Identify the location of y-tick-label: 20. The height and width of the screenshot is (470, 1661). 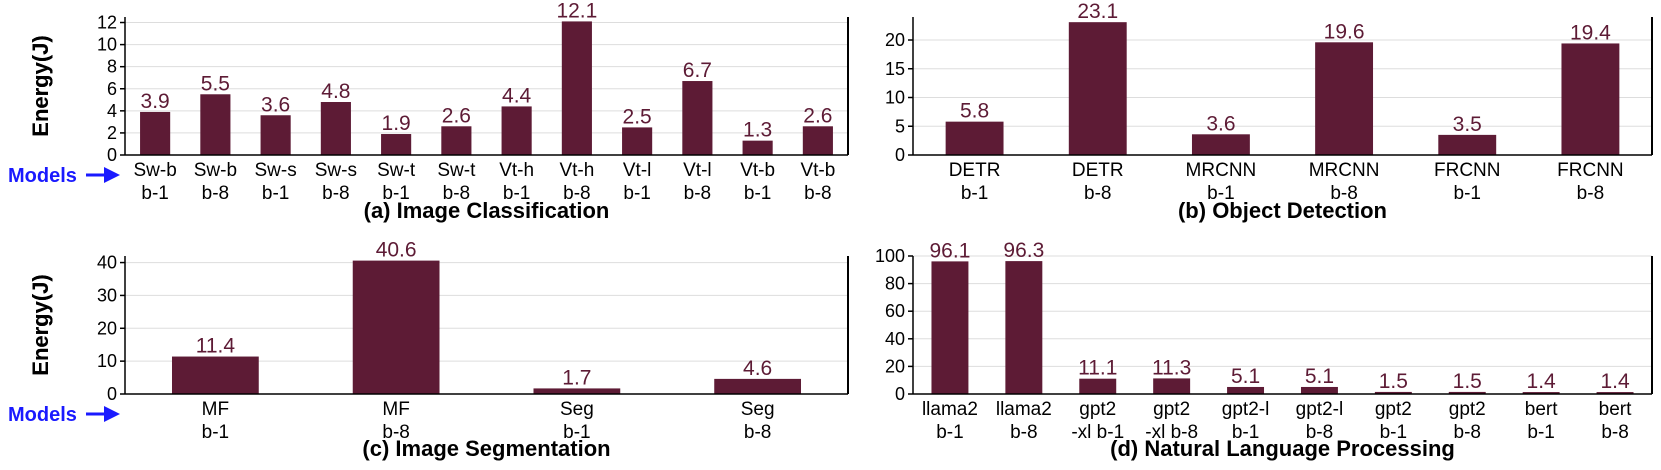
(107, 328).